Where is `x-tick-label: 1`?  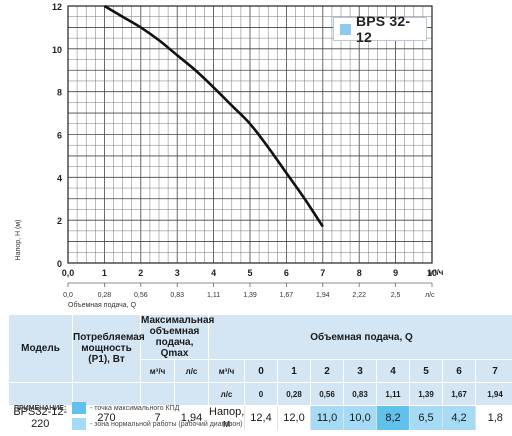 x-tick-label: 1 is located at coordinates (104, 273).